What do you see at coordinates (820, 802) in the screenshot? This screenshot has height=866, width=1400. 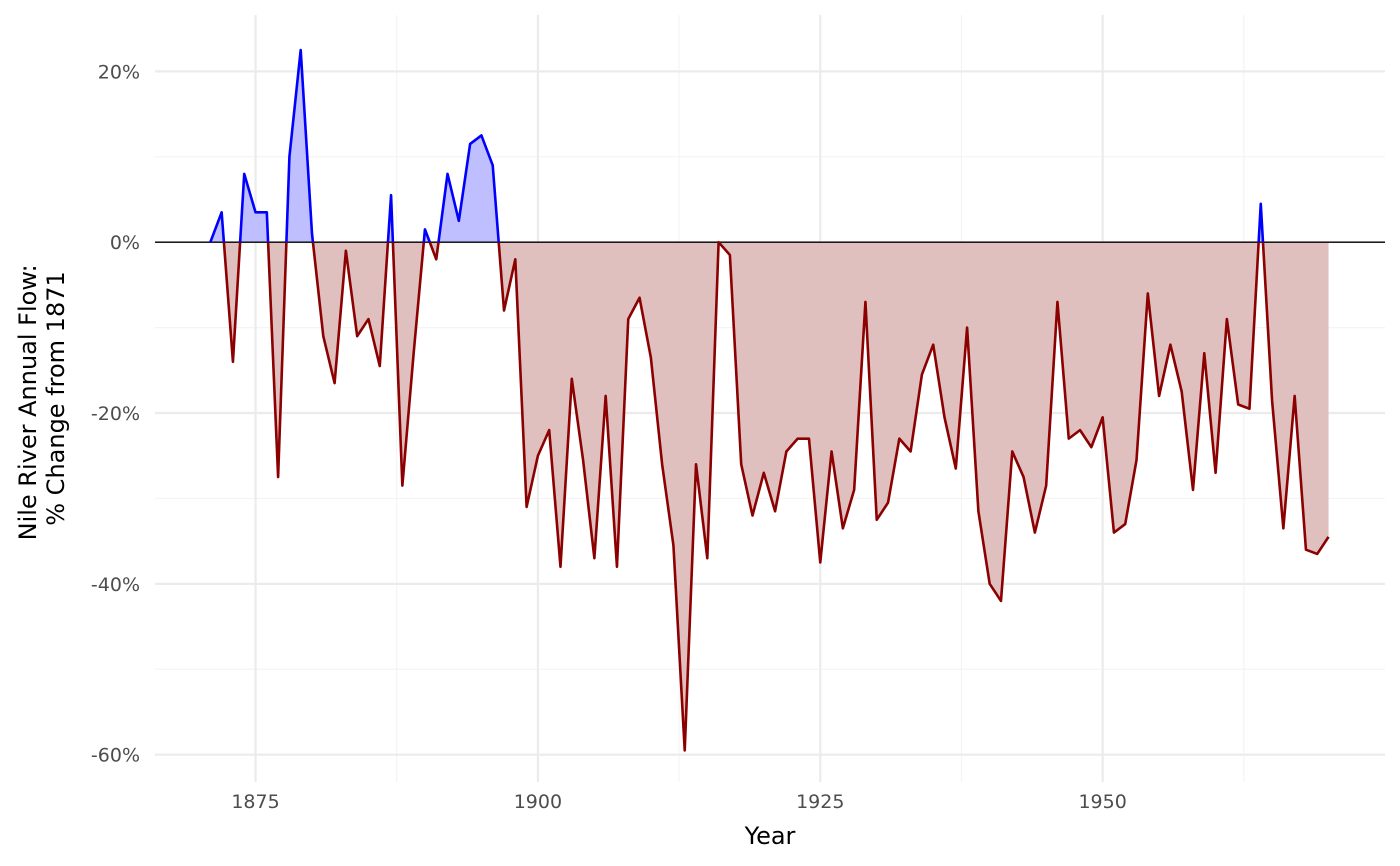 I see `x-tick-label: 1925` at bounding box center [820, 802].